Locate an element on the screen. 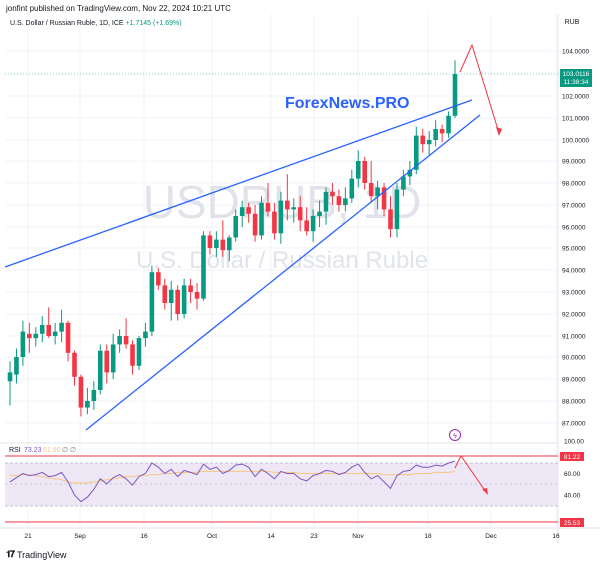 The height and width of the screenshot is (564, 600). last-price-value: 103.0116 is located at coordinates (576, 74).